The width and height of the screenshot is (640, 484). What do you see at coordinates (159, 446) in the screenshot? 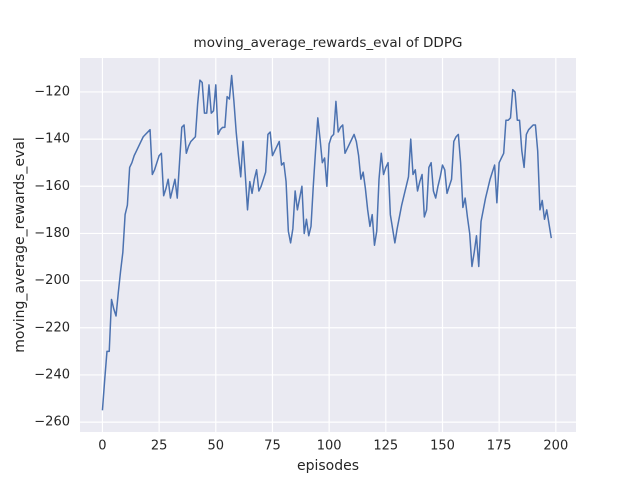
I see `x-tick-label: 25` at bounding box center [159, 446].